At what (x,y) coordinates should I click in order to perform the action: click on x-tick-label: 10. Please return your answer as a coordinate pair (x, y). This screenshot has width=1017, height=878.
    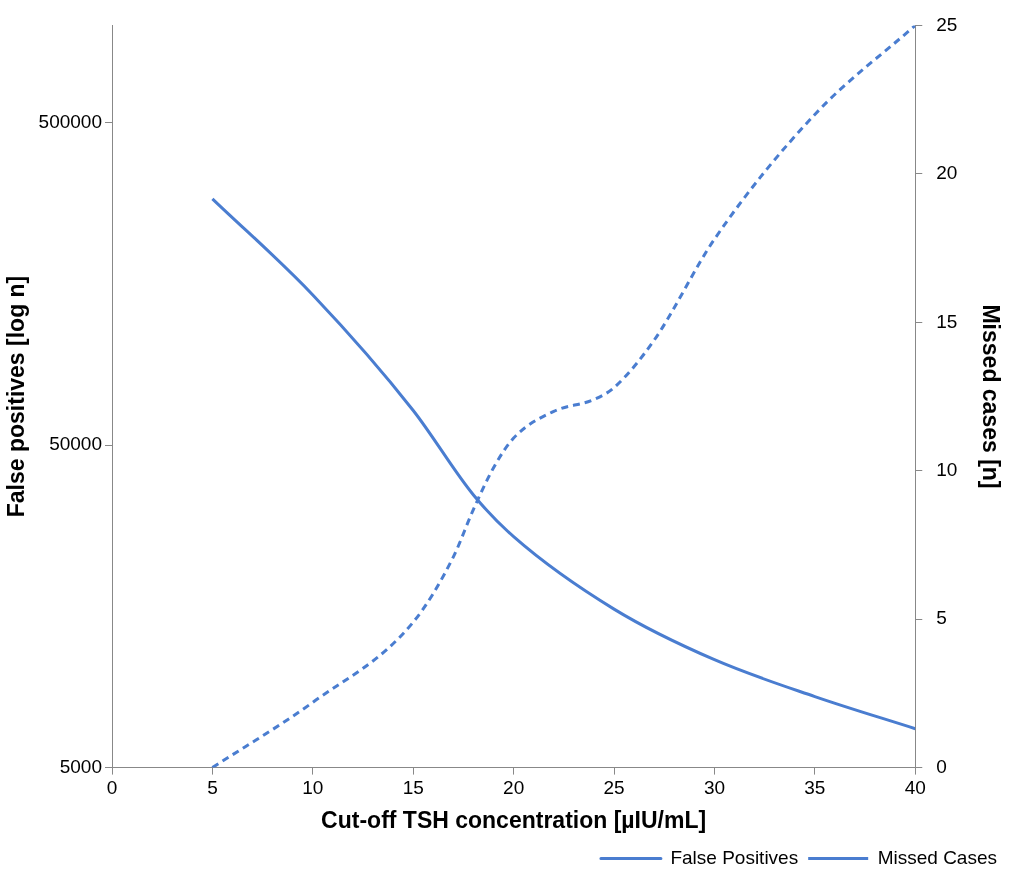
    Looking at the image, I should click on (313, 788).